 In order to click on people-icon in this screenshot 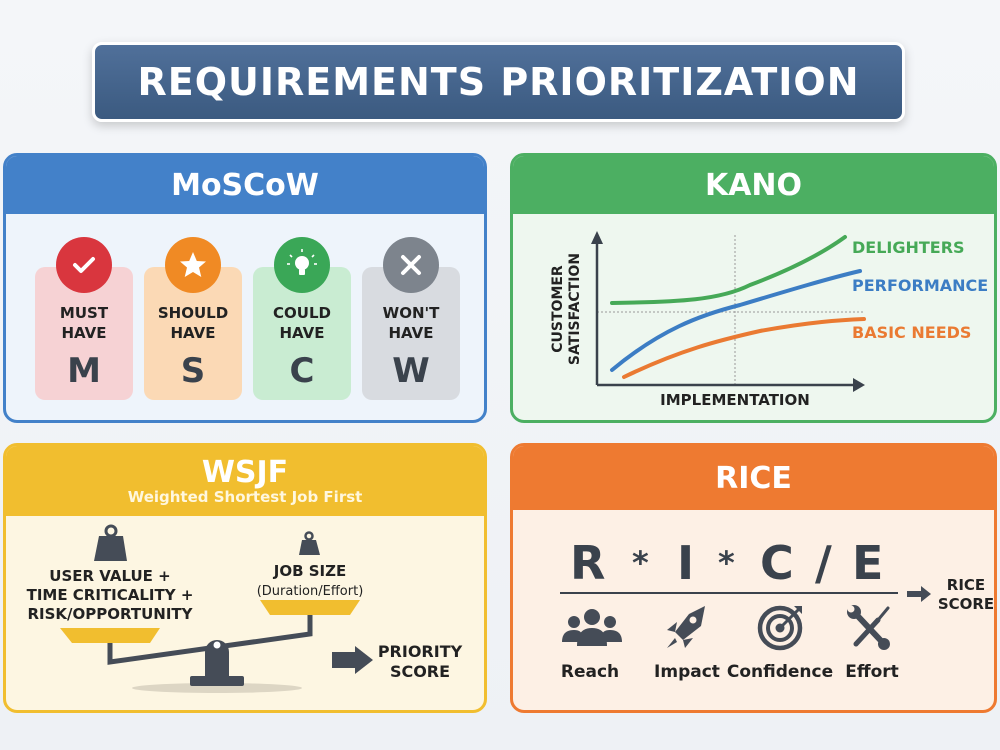, I will do `click(592, 627)`.